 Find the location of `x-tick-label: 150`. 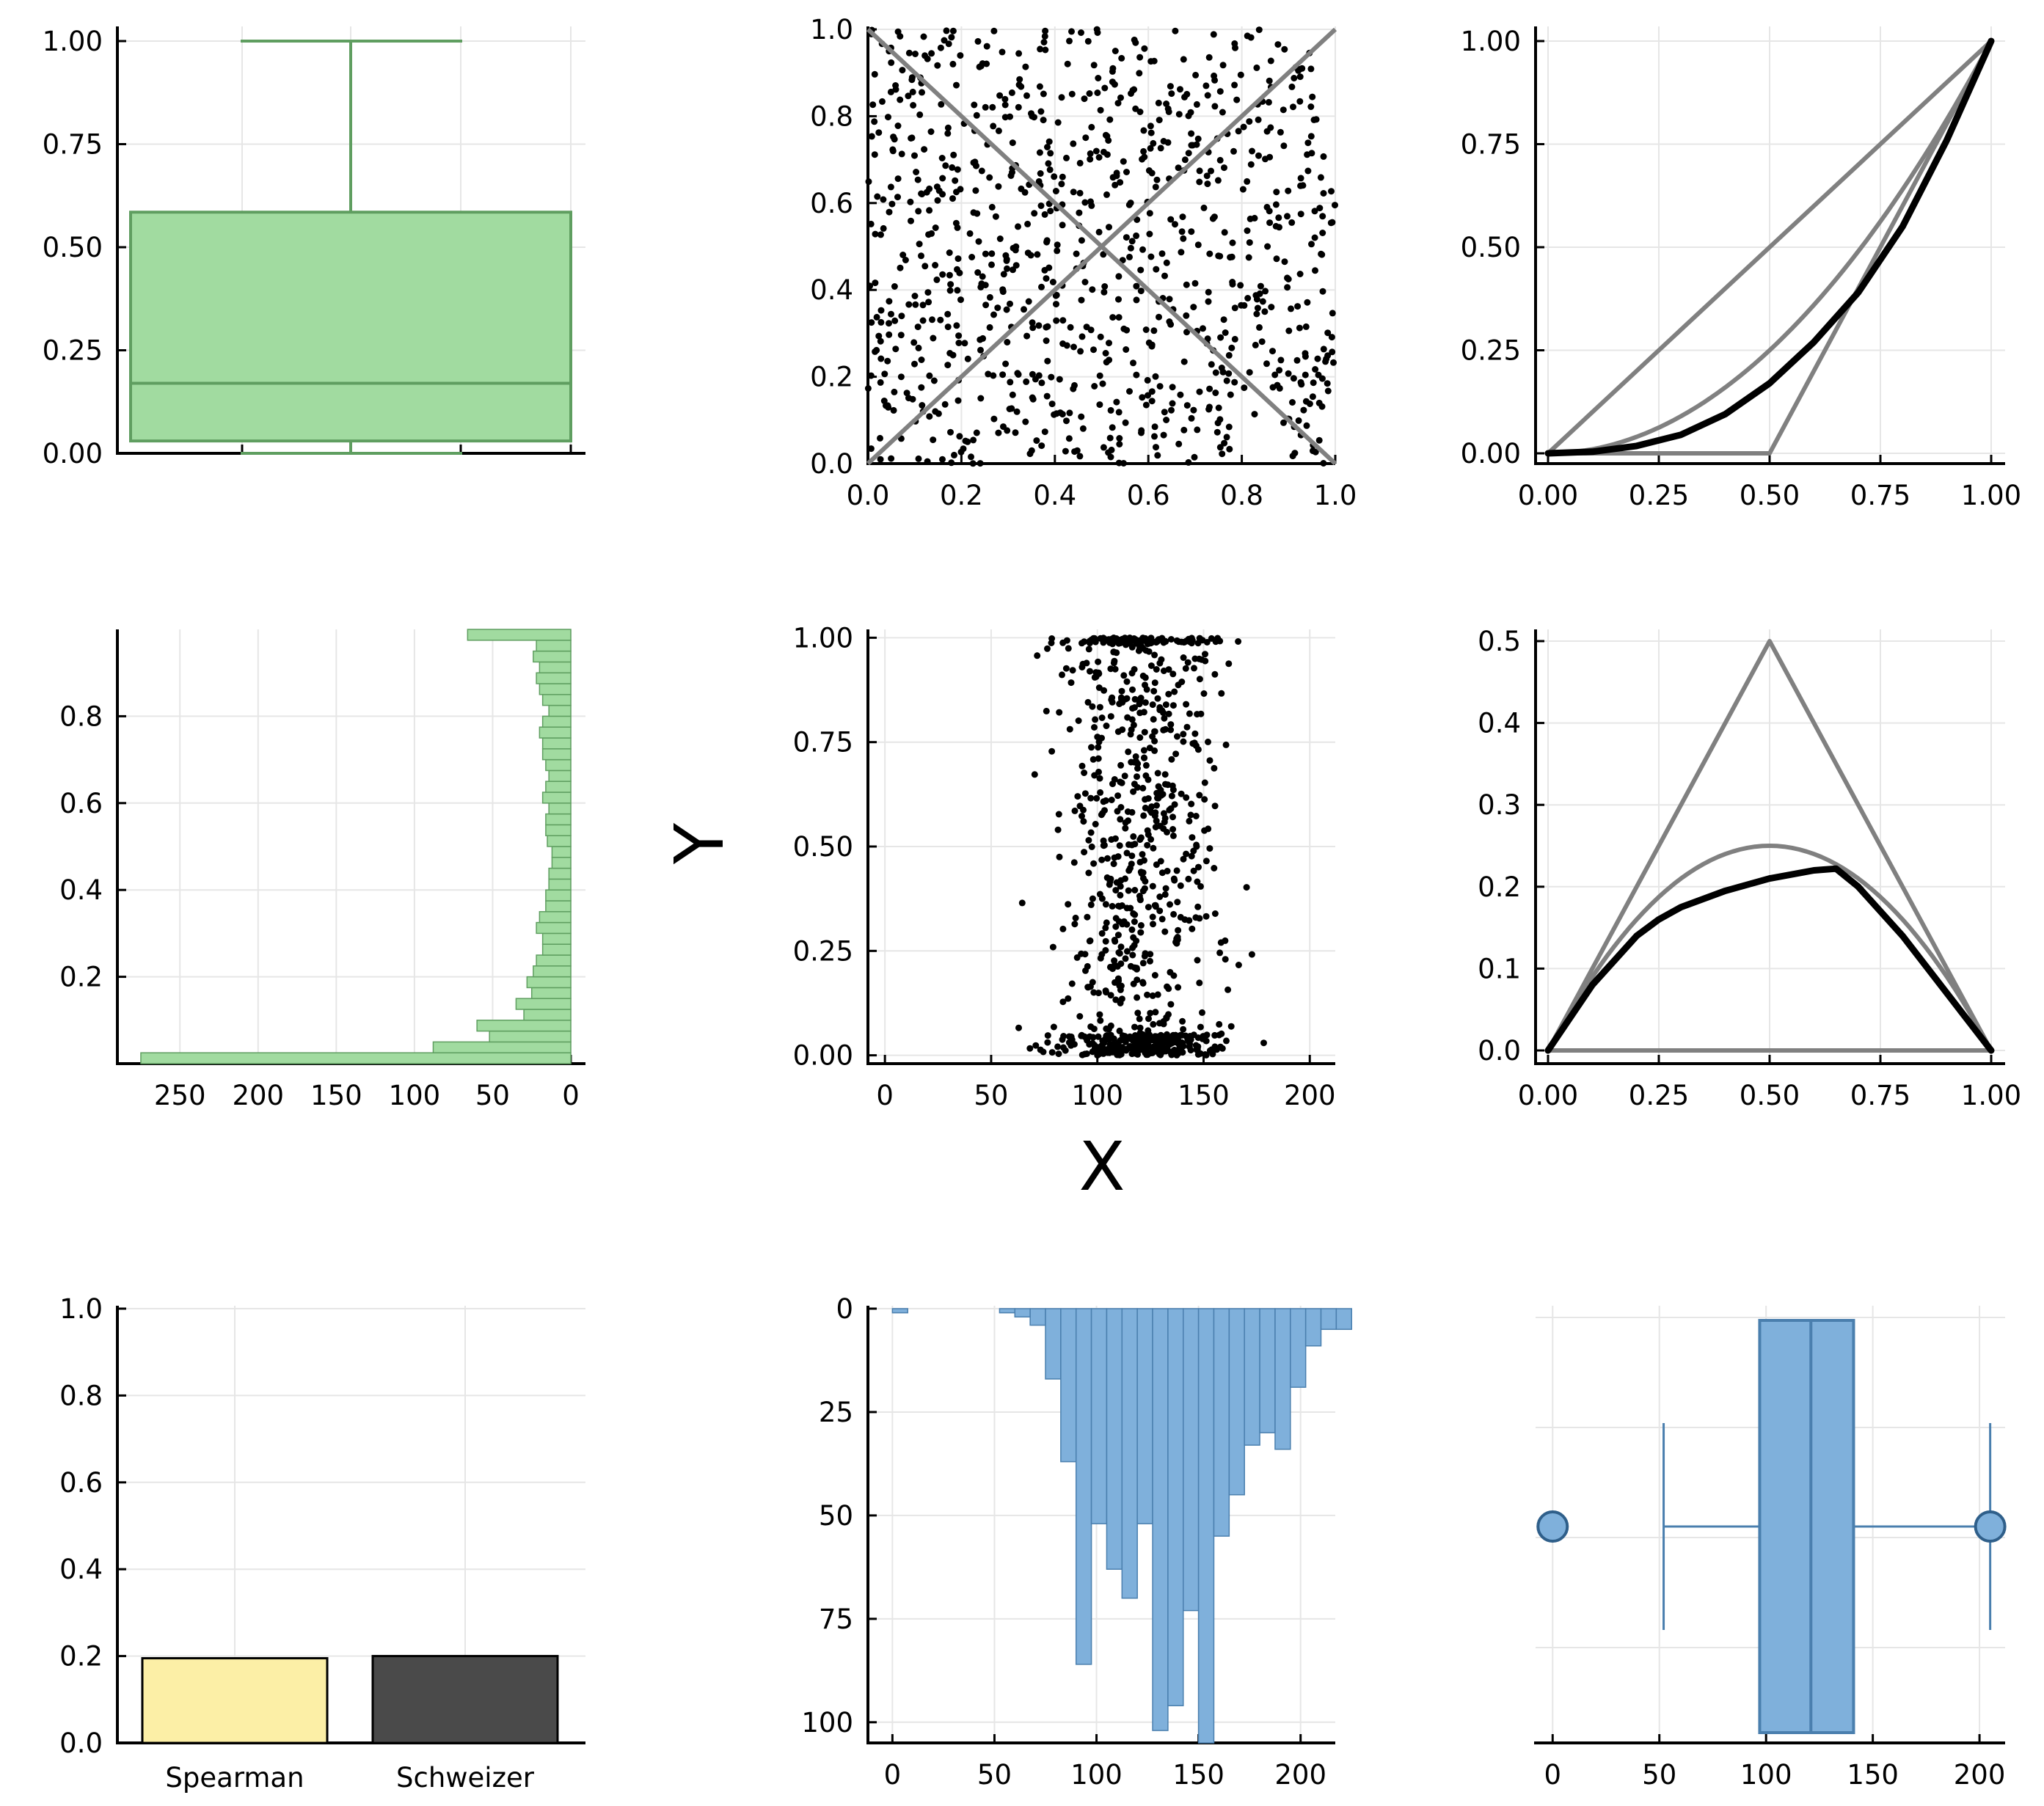

x-tick-label: 150 is located at coordinates (336, 1095).